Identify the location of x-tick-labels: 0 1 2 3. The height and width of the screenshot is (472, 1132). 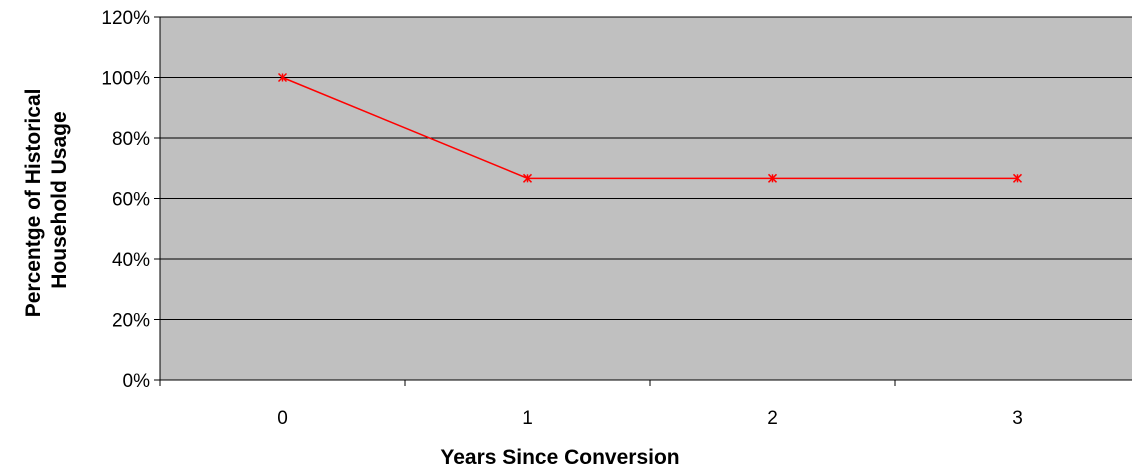
(650, 418).